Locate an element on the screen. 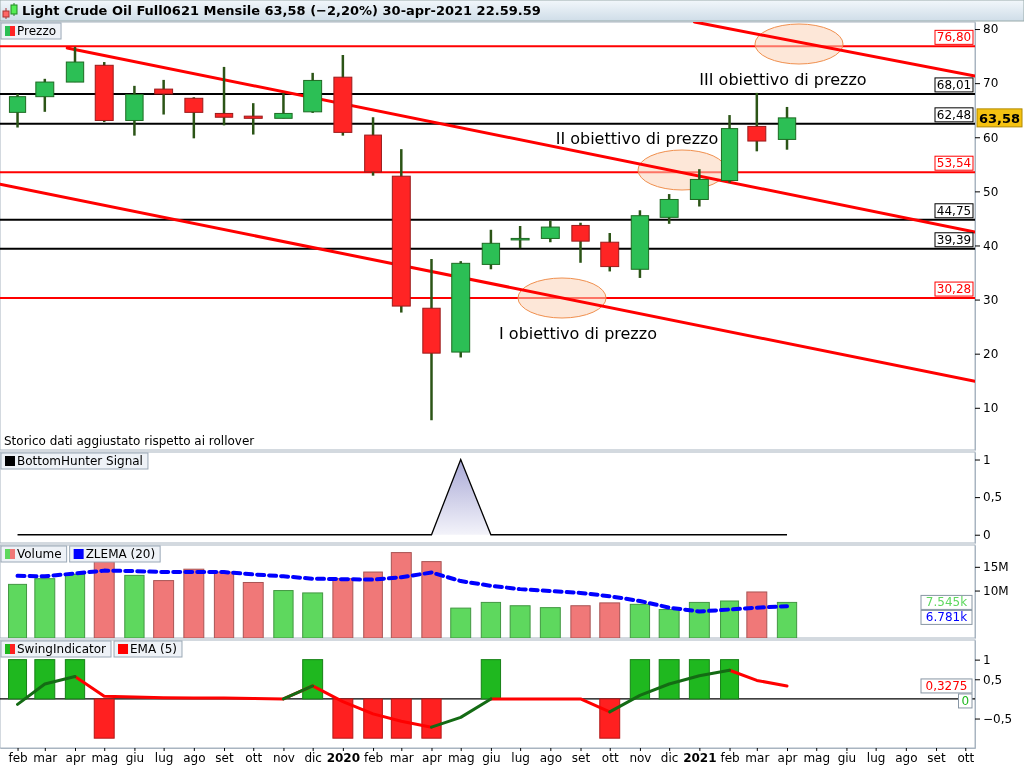 The width and height of the screenshot is (1024, 768). legend-label: Volume is located at coordinates (39, 554).